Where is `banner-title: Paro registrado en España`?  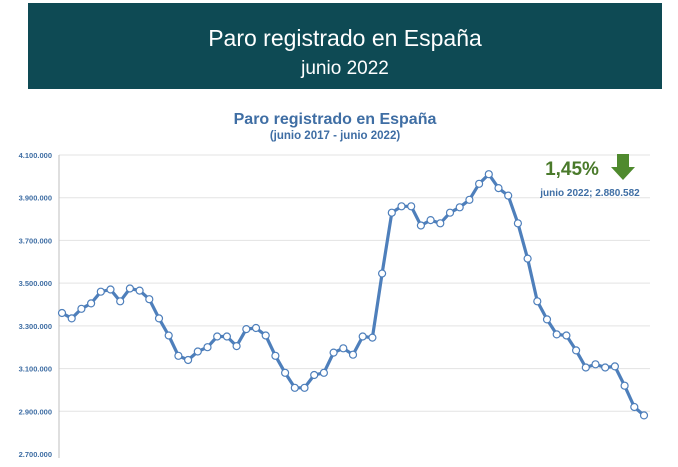 banner-title: Paro registrado en España is located at coordinates (345, 38).